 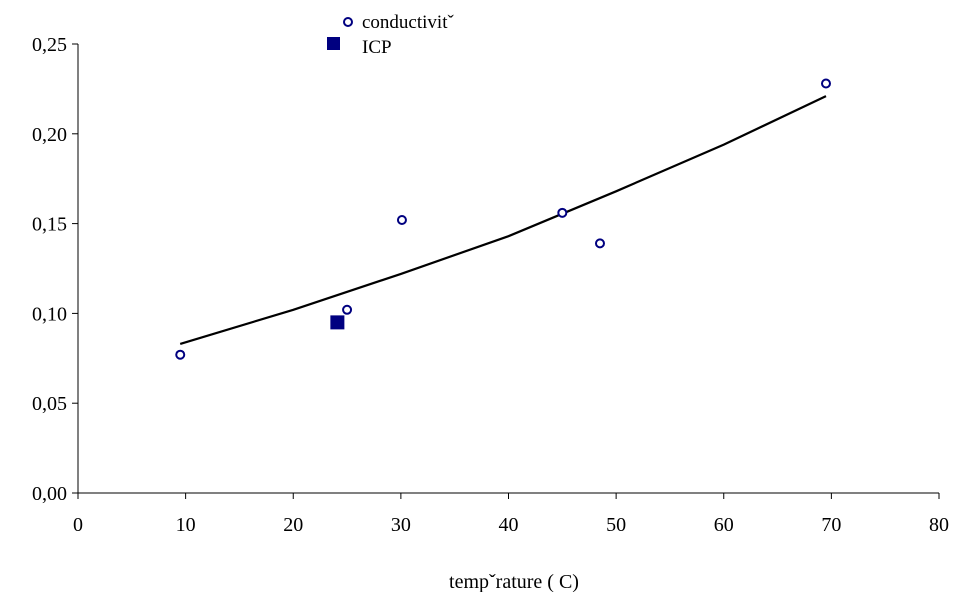 I want to click on x-tick-label: 30, so click(x=401, y=525).